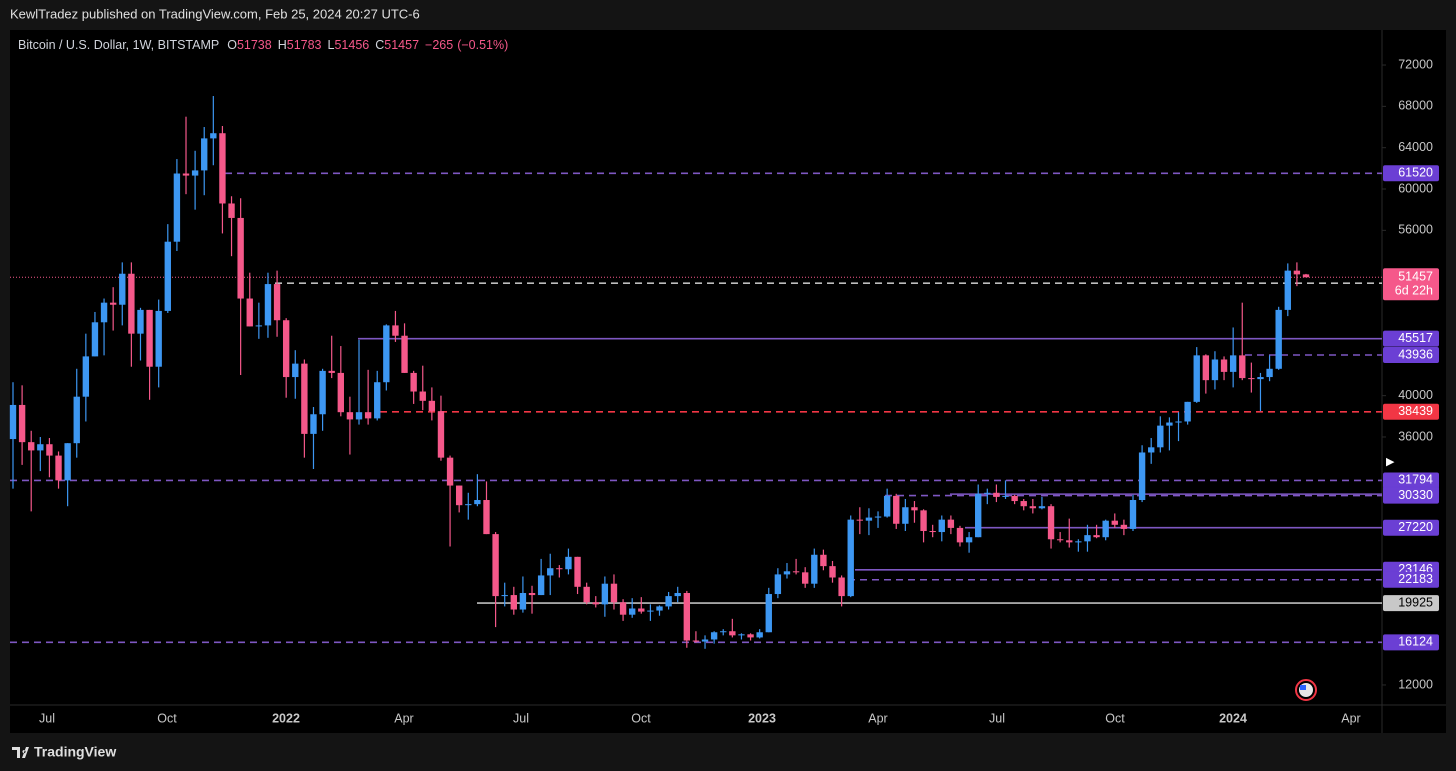  Describe the element at coordinates (20, 752) in the screenshot. I see `logo-mark` at that location.